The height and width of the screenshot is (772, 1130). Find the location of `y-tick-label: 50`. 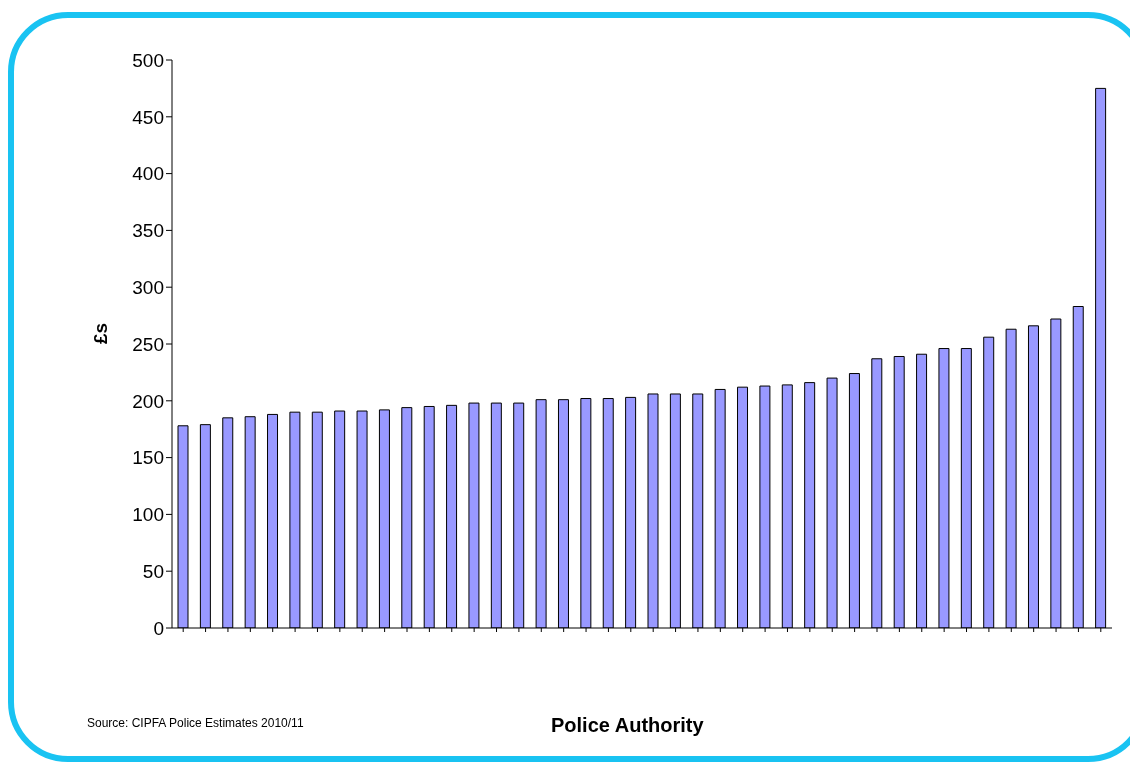

y-tick-label: 50 is located at coordinates (153, 571).